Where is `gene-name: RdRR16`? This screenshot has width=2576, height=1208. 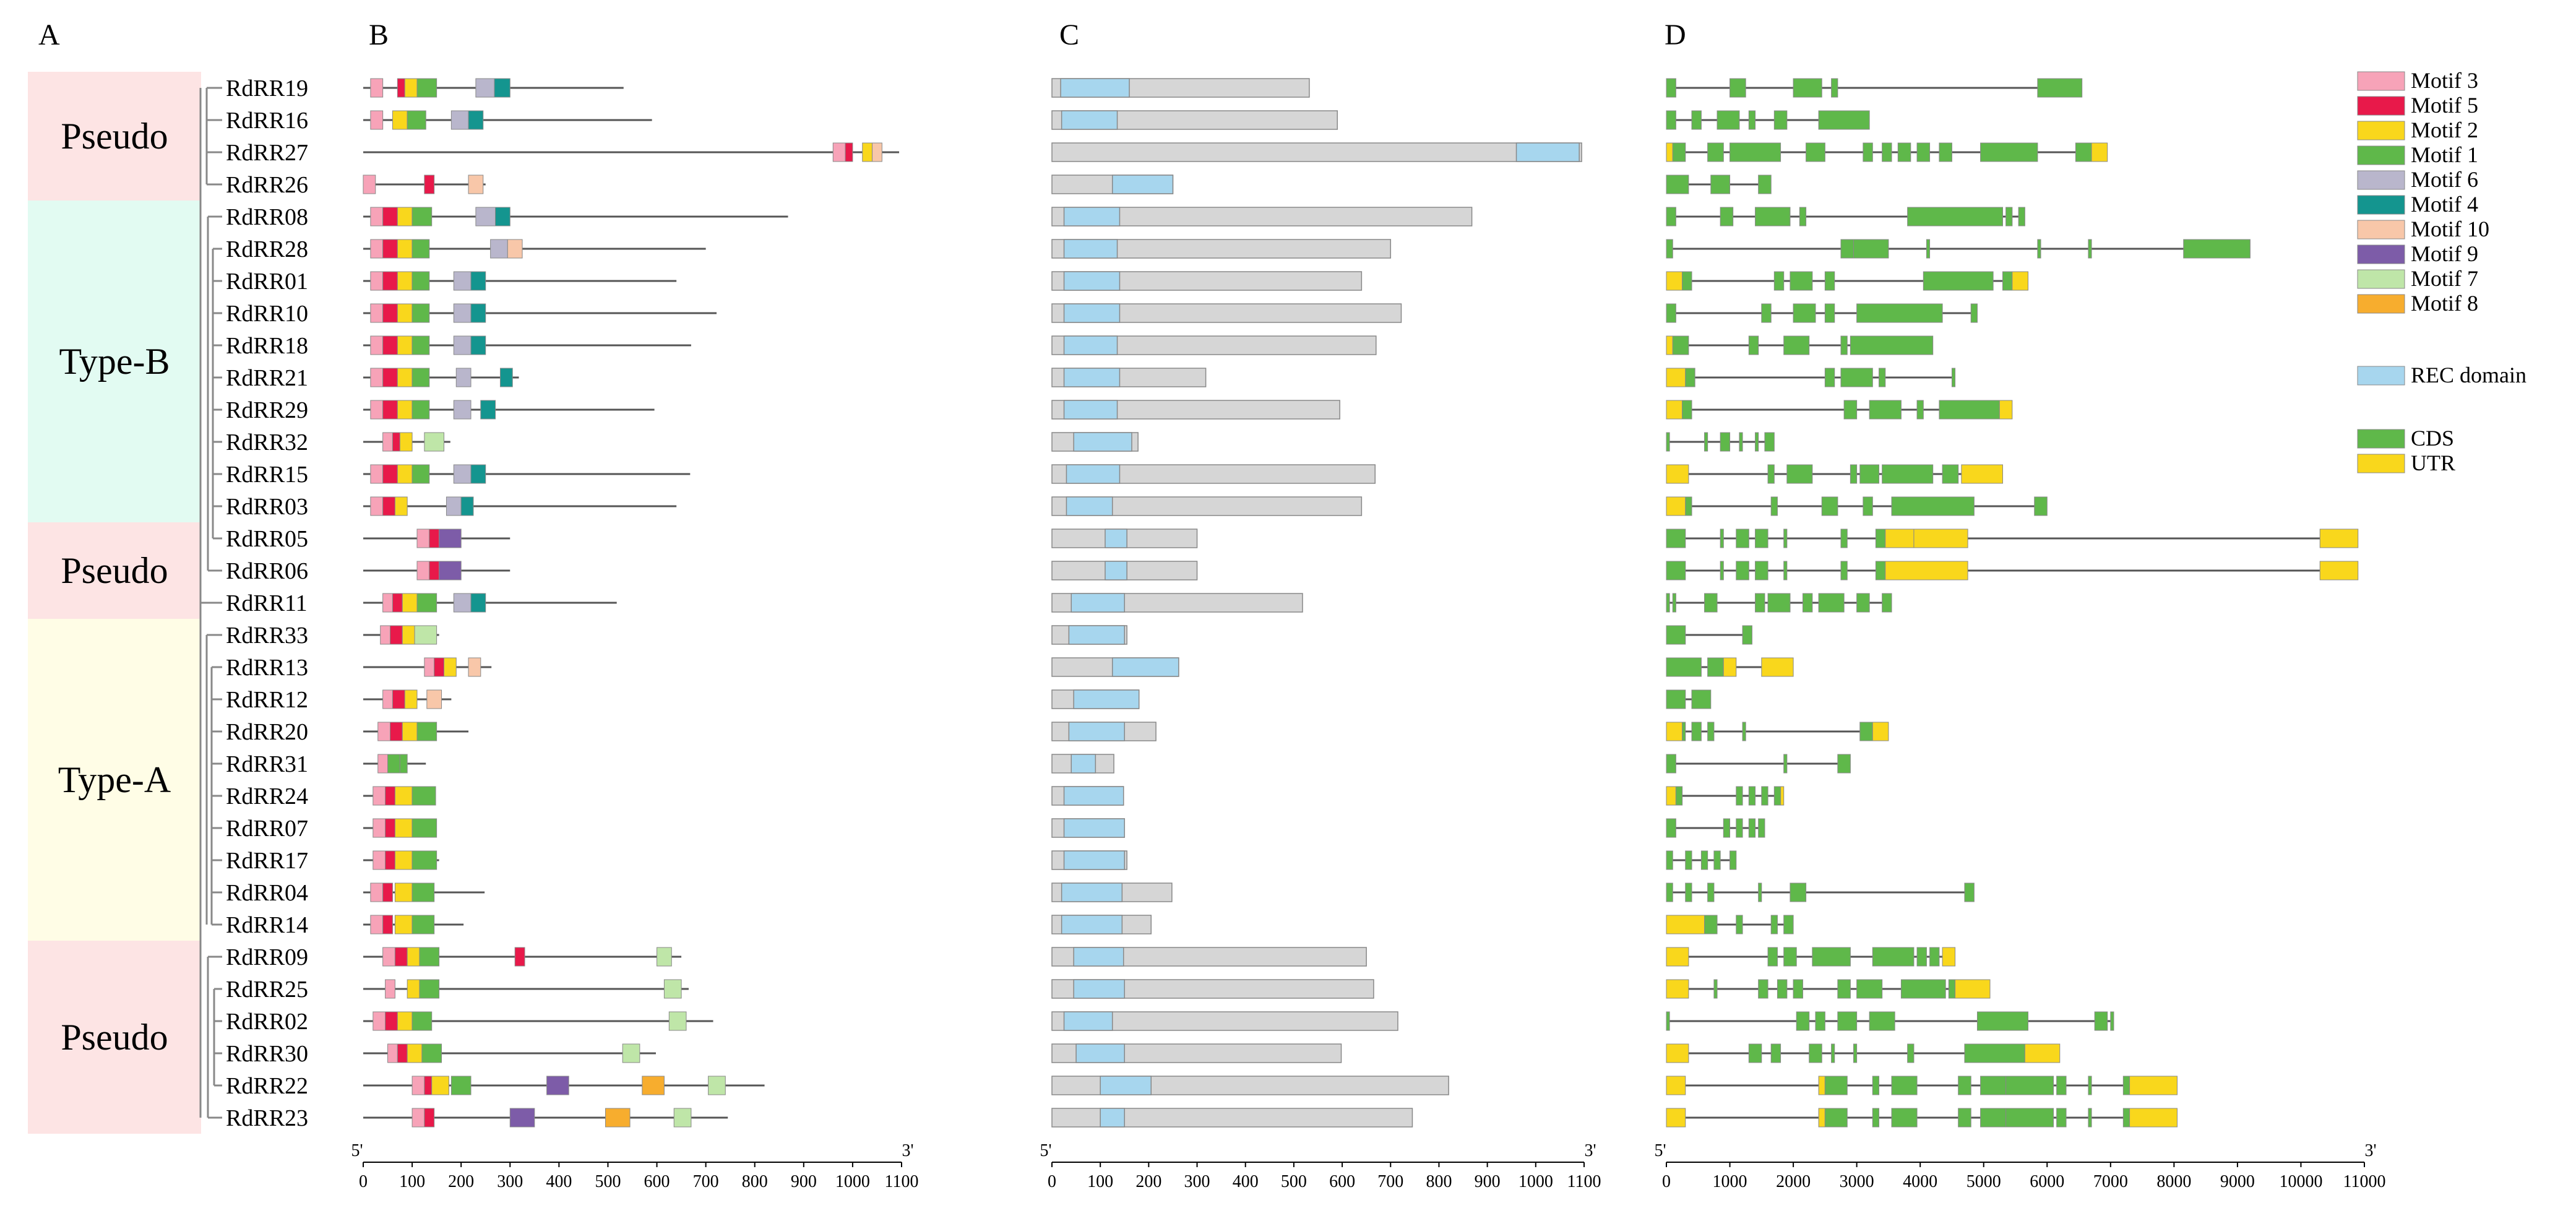 gene-name: RdRR16 is located at coordinates (267, 121).